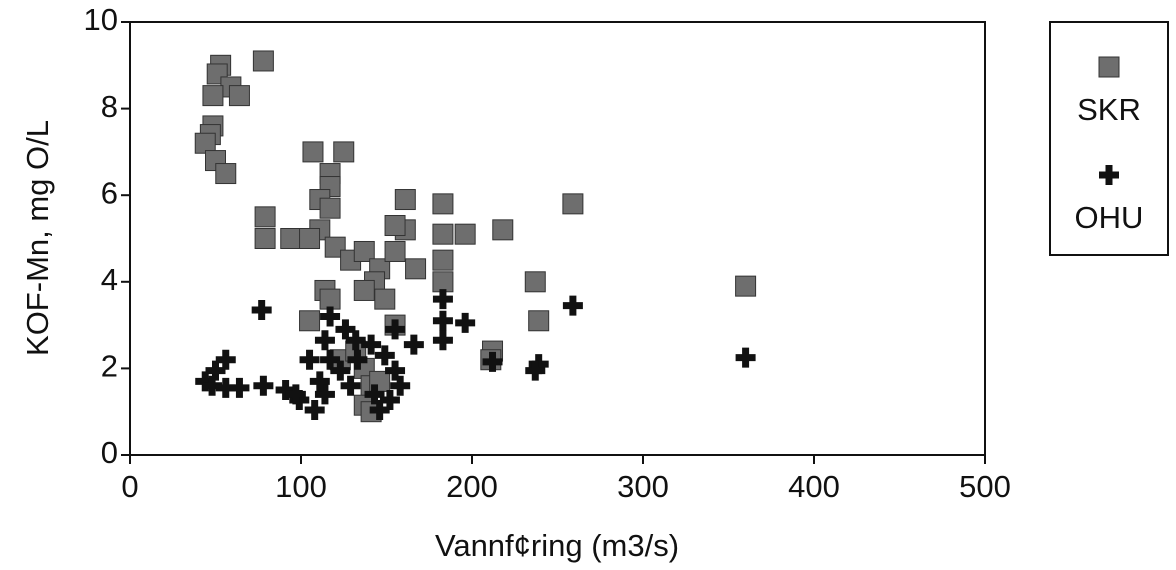  What do you see at coordinates (643, 486) in the screenshot?
I see `x-tick-label: 300` at bounding box center [643, 486].